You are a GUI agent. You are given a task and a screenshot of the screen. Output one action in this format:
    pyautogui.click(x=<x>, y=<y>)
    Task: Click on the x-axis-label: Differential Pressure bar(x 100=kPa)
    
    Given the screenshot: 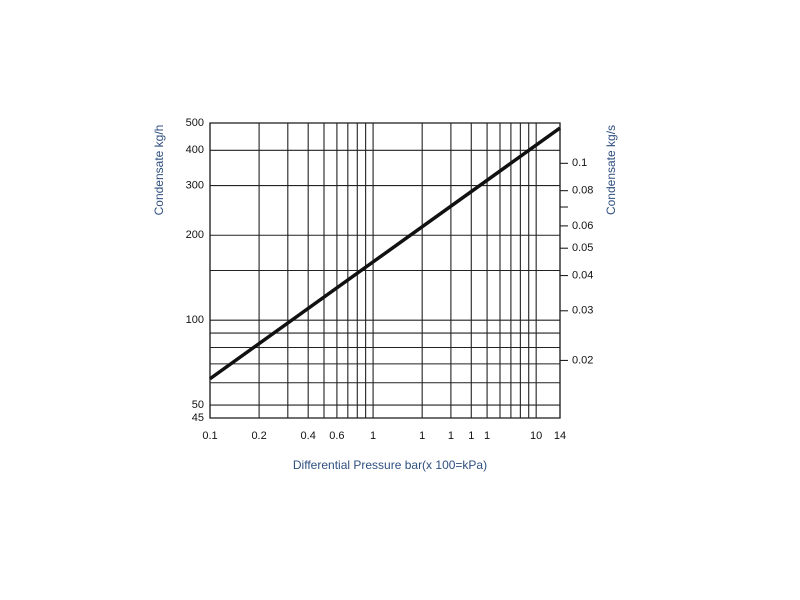 What is the action you would take?
    pyautogui.click(x=390, y=465)
    